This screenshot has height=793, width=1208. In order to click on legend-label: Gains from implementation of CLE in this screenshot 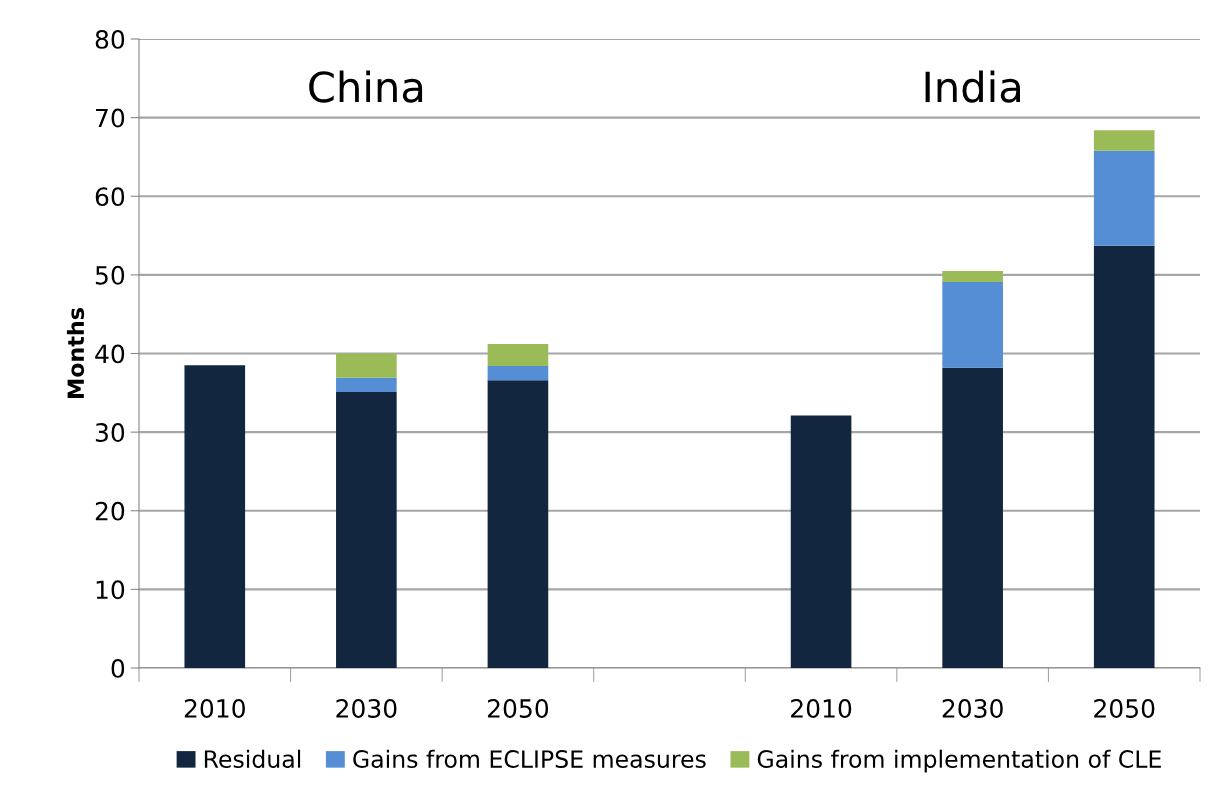, I will do `click(959, 761)`.